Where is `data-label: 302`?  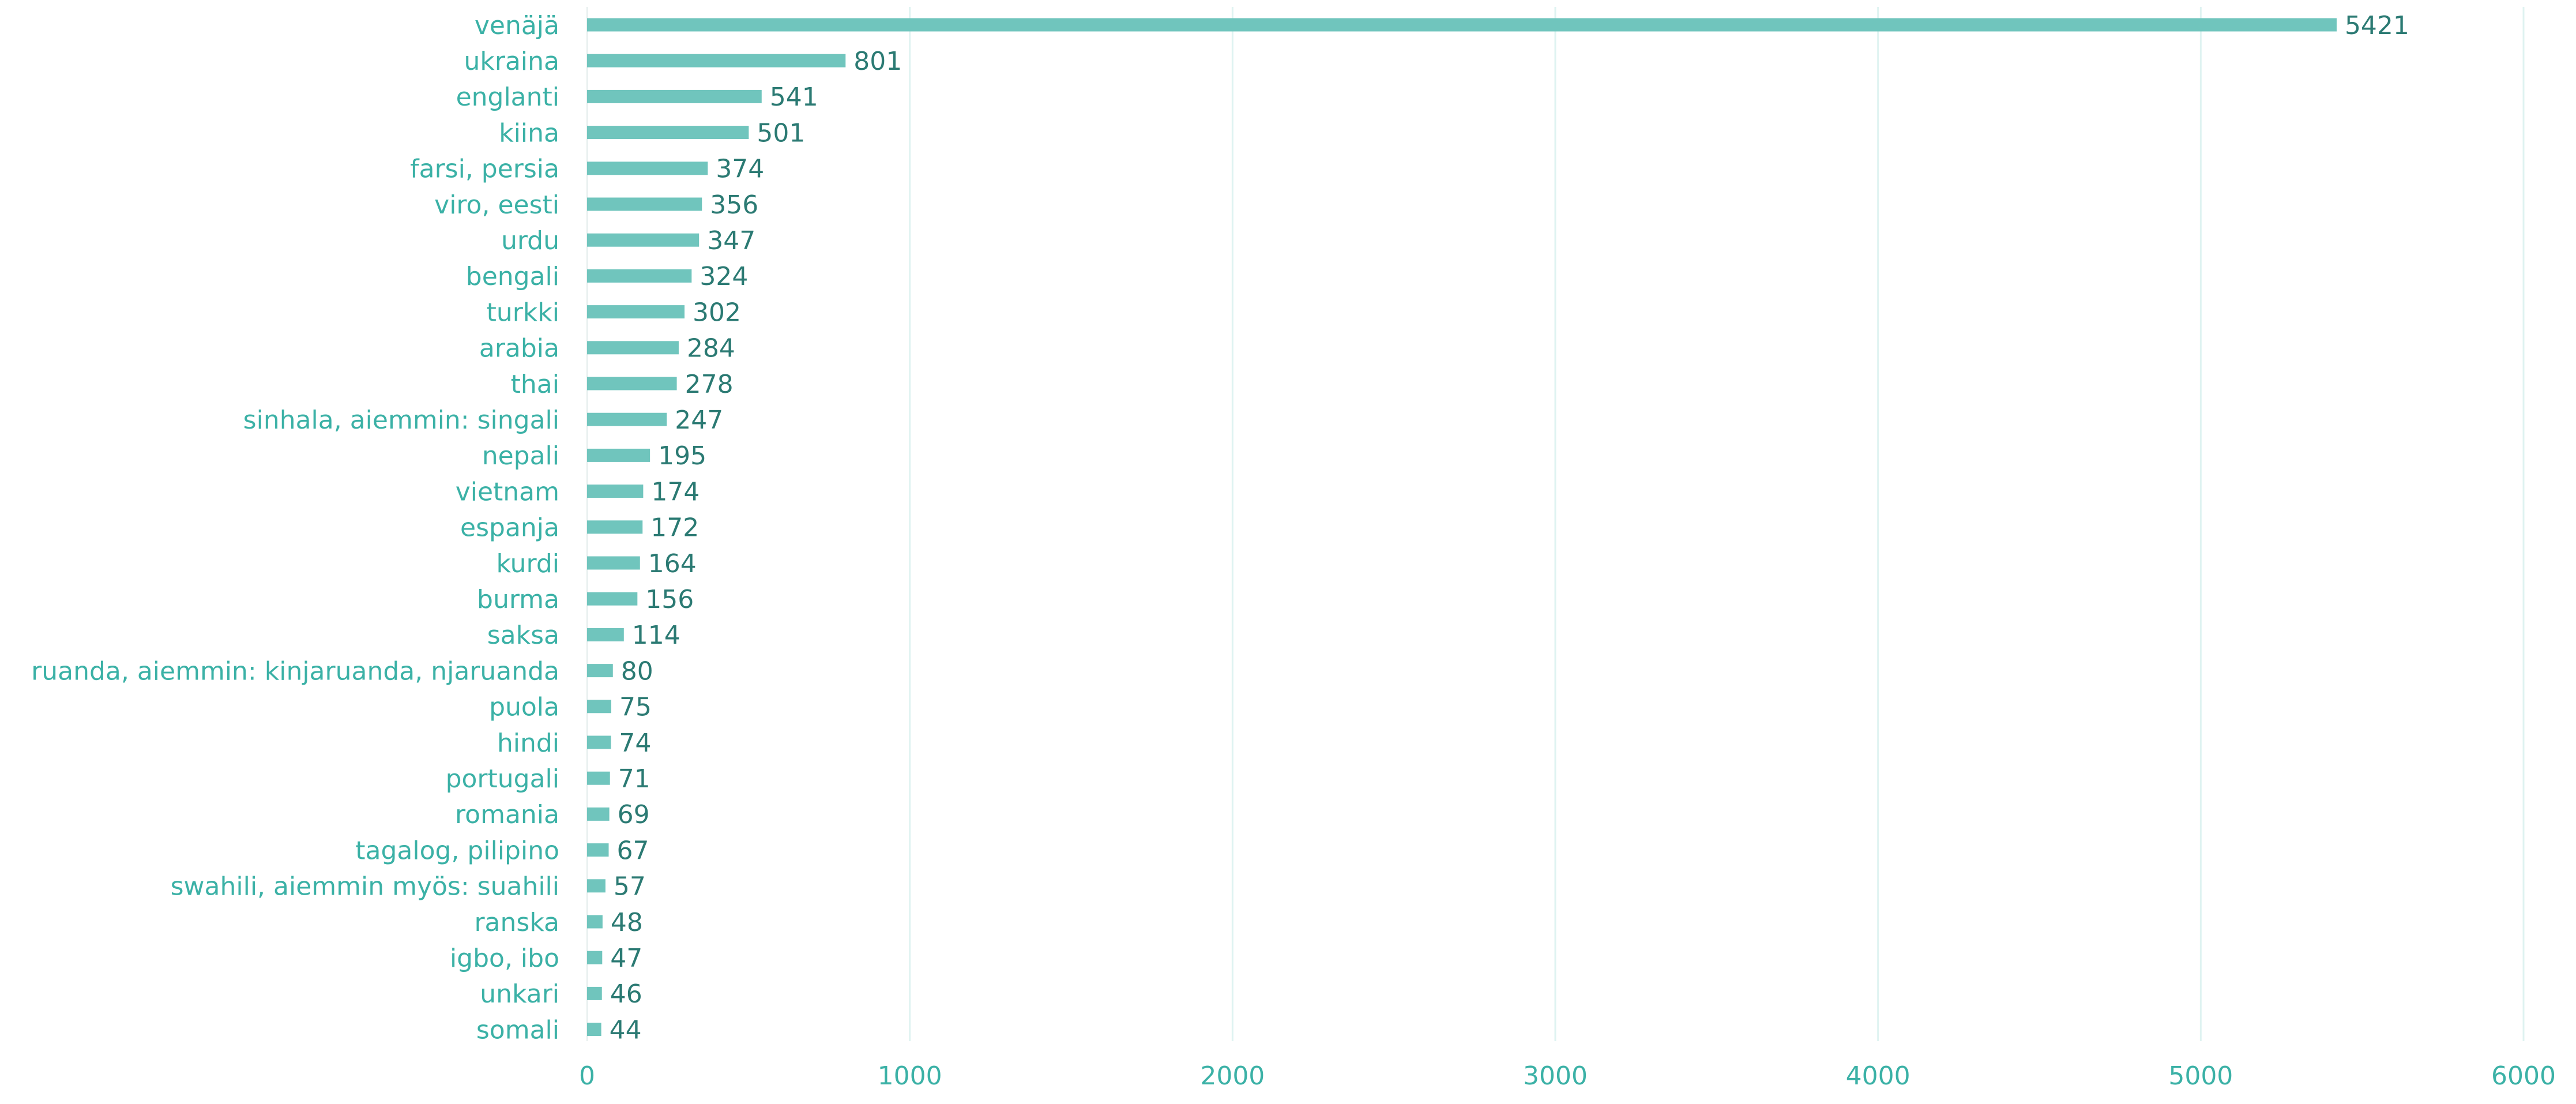 data-label: 302 is located at coordinates (717, 313).